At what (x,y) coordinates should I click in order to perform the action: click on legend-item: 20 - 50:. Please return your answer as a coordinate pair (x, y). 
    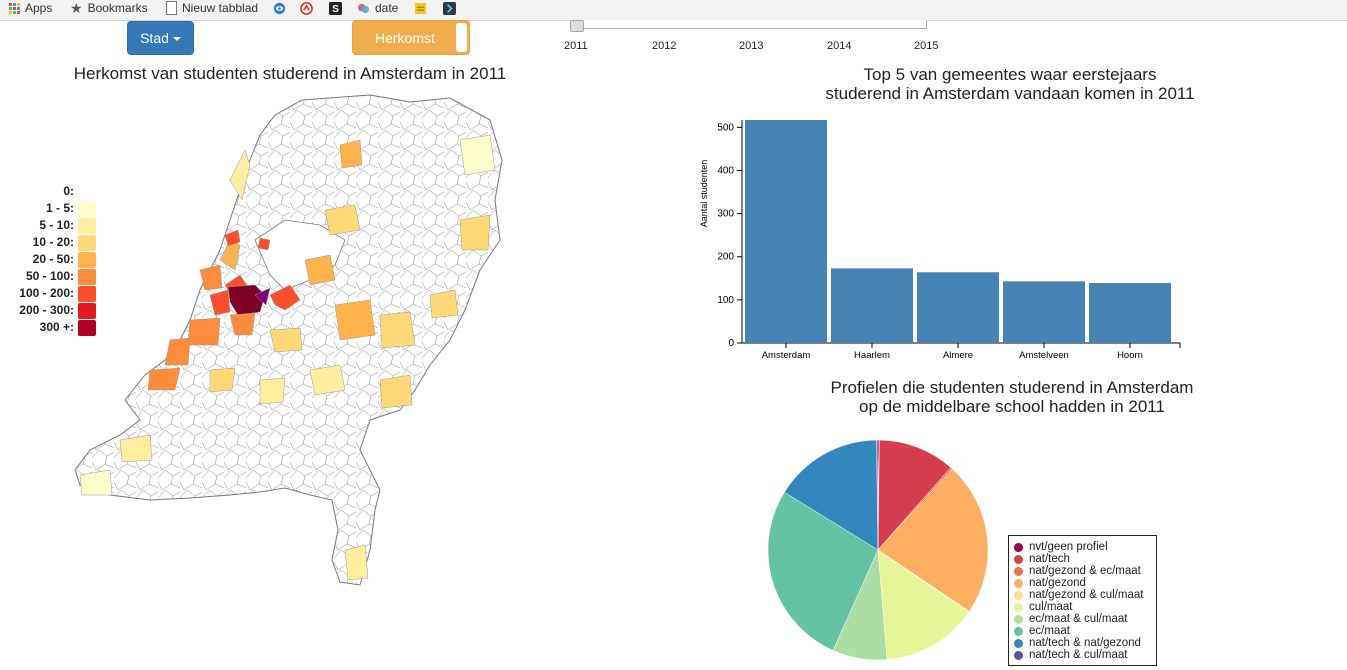
    Looking at the image, I should click on (54, 259).